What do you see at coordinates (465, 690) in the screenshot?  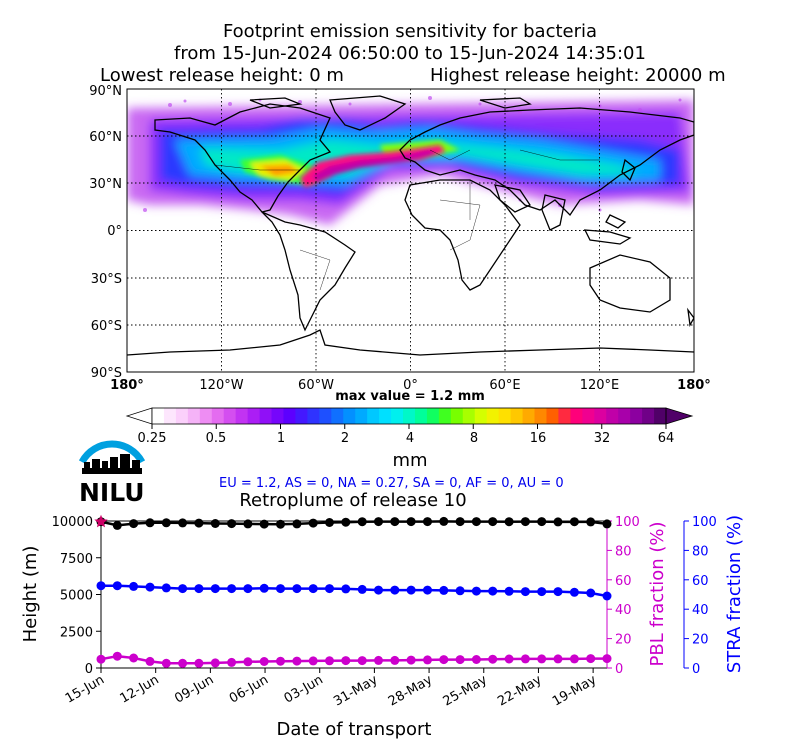 I see `x-tick-label: 25-May` at bounding box center [465, 690].